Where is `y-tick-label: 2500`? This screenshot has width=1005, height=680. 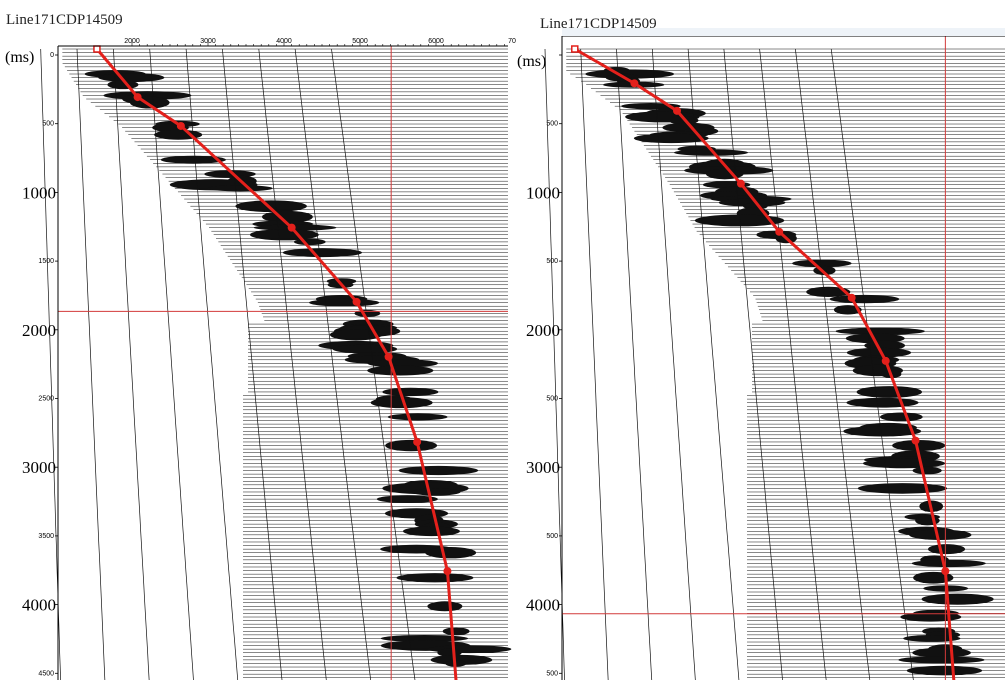
y-tick-label: 2500 is located at coordinates (46, 399).